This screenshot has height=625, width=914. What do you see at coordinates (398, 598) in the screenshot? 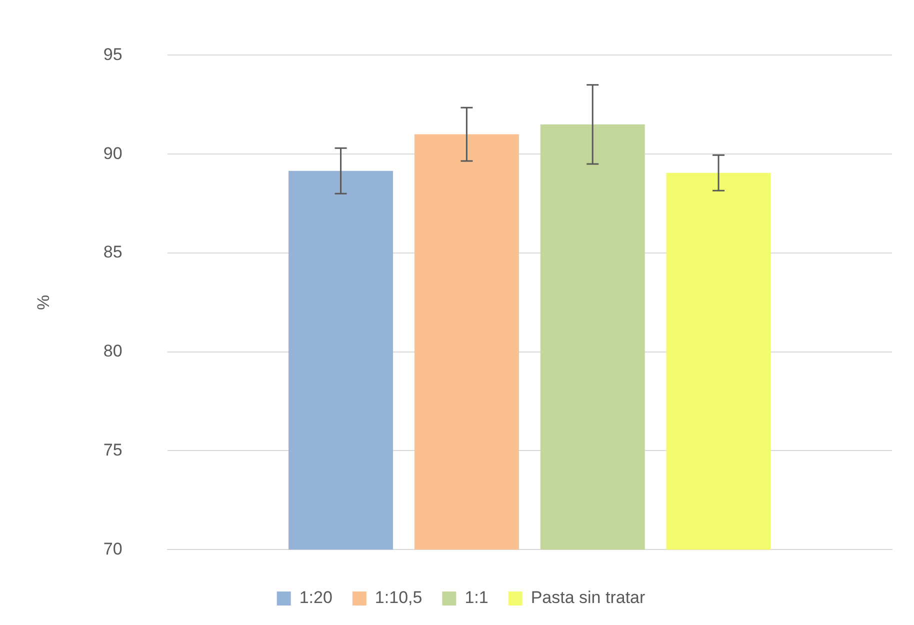
I see `legend-label: 1:10,5` at bounding box center [398, 598].